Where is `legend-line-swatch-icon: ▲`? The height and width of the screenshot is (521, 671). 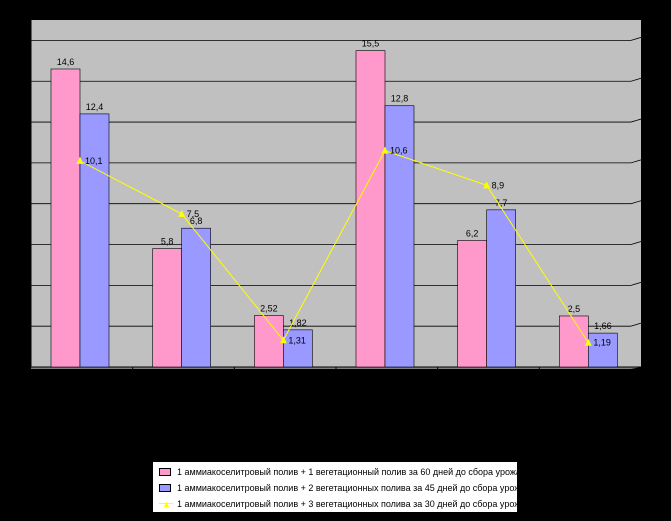
legend-line-swatch-icon: ▲ is located at coordinates (166, 504).